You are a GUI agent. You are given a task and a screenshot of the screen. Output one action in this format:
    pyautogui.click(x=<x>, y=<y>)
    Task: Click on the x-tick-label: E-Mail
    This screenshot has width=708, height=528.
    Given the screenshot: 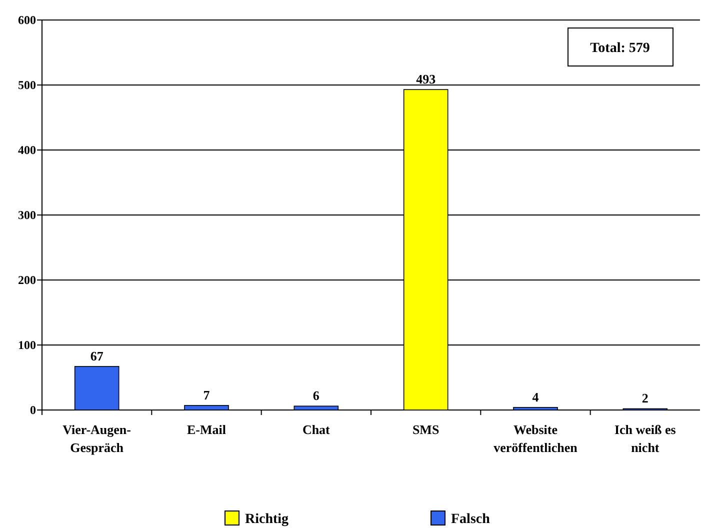 What is the action you would take?
    pyautogui.click(x=206, y=429)
    